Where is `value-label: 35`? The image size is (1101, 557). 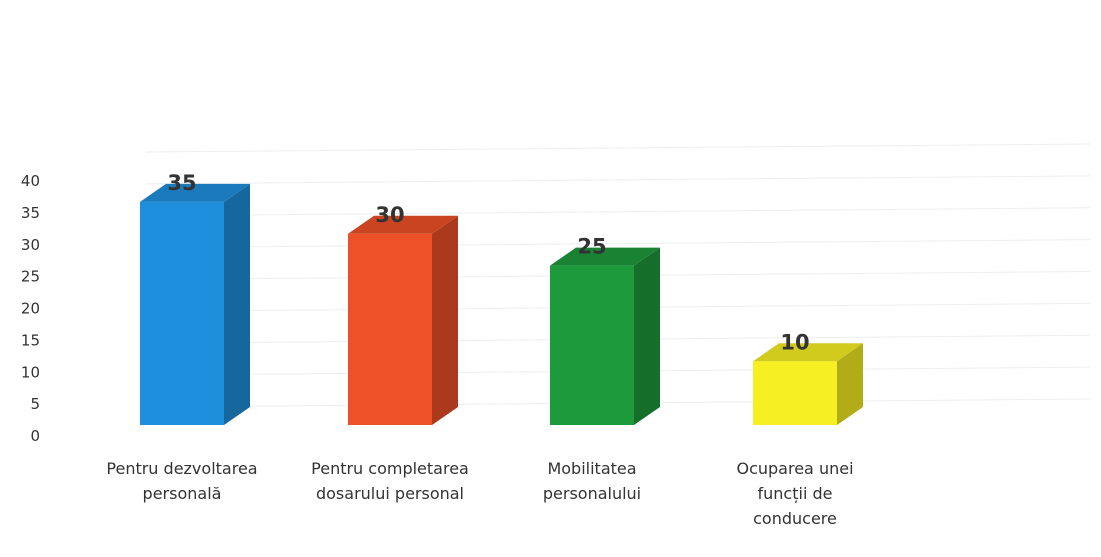 value-label: 35 is located at coordinates (181, 183).